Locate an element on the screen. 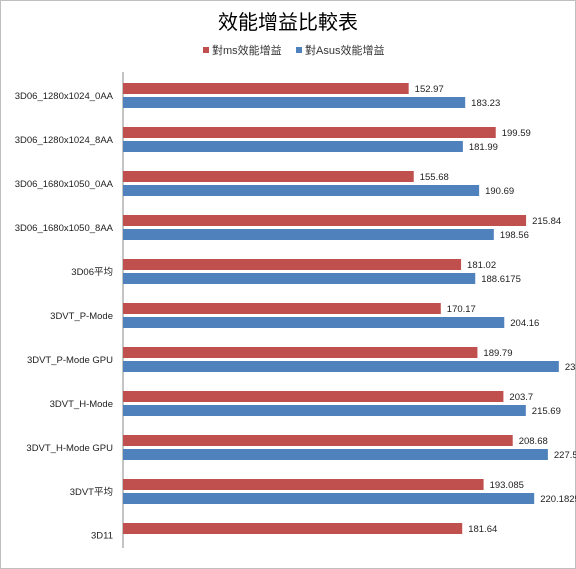  value-label-asus: 183.23 is located at coordinates (485, 103).